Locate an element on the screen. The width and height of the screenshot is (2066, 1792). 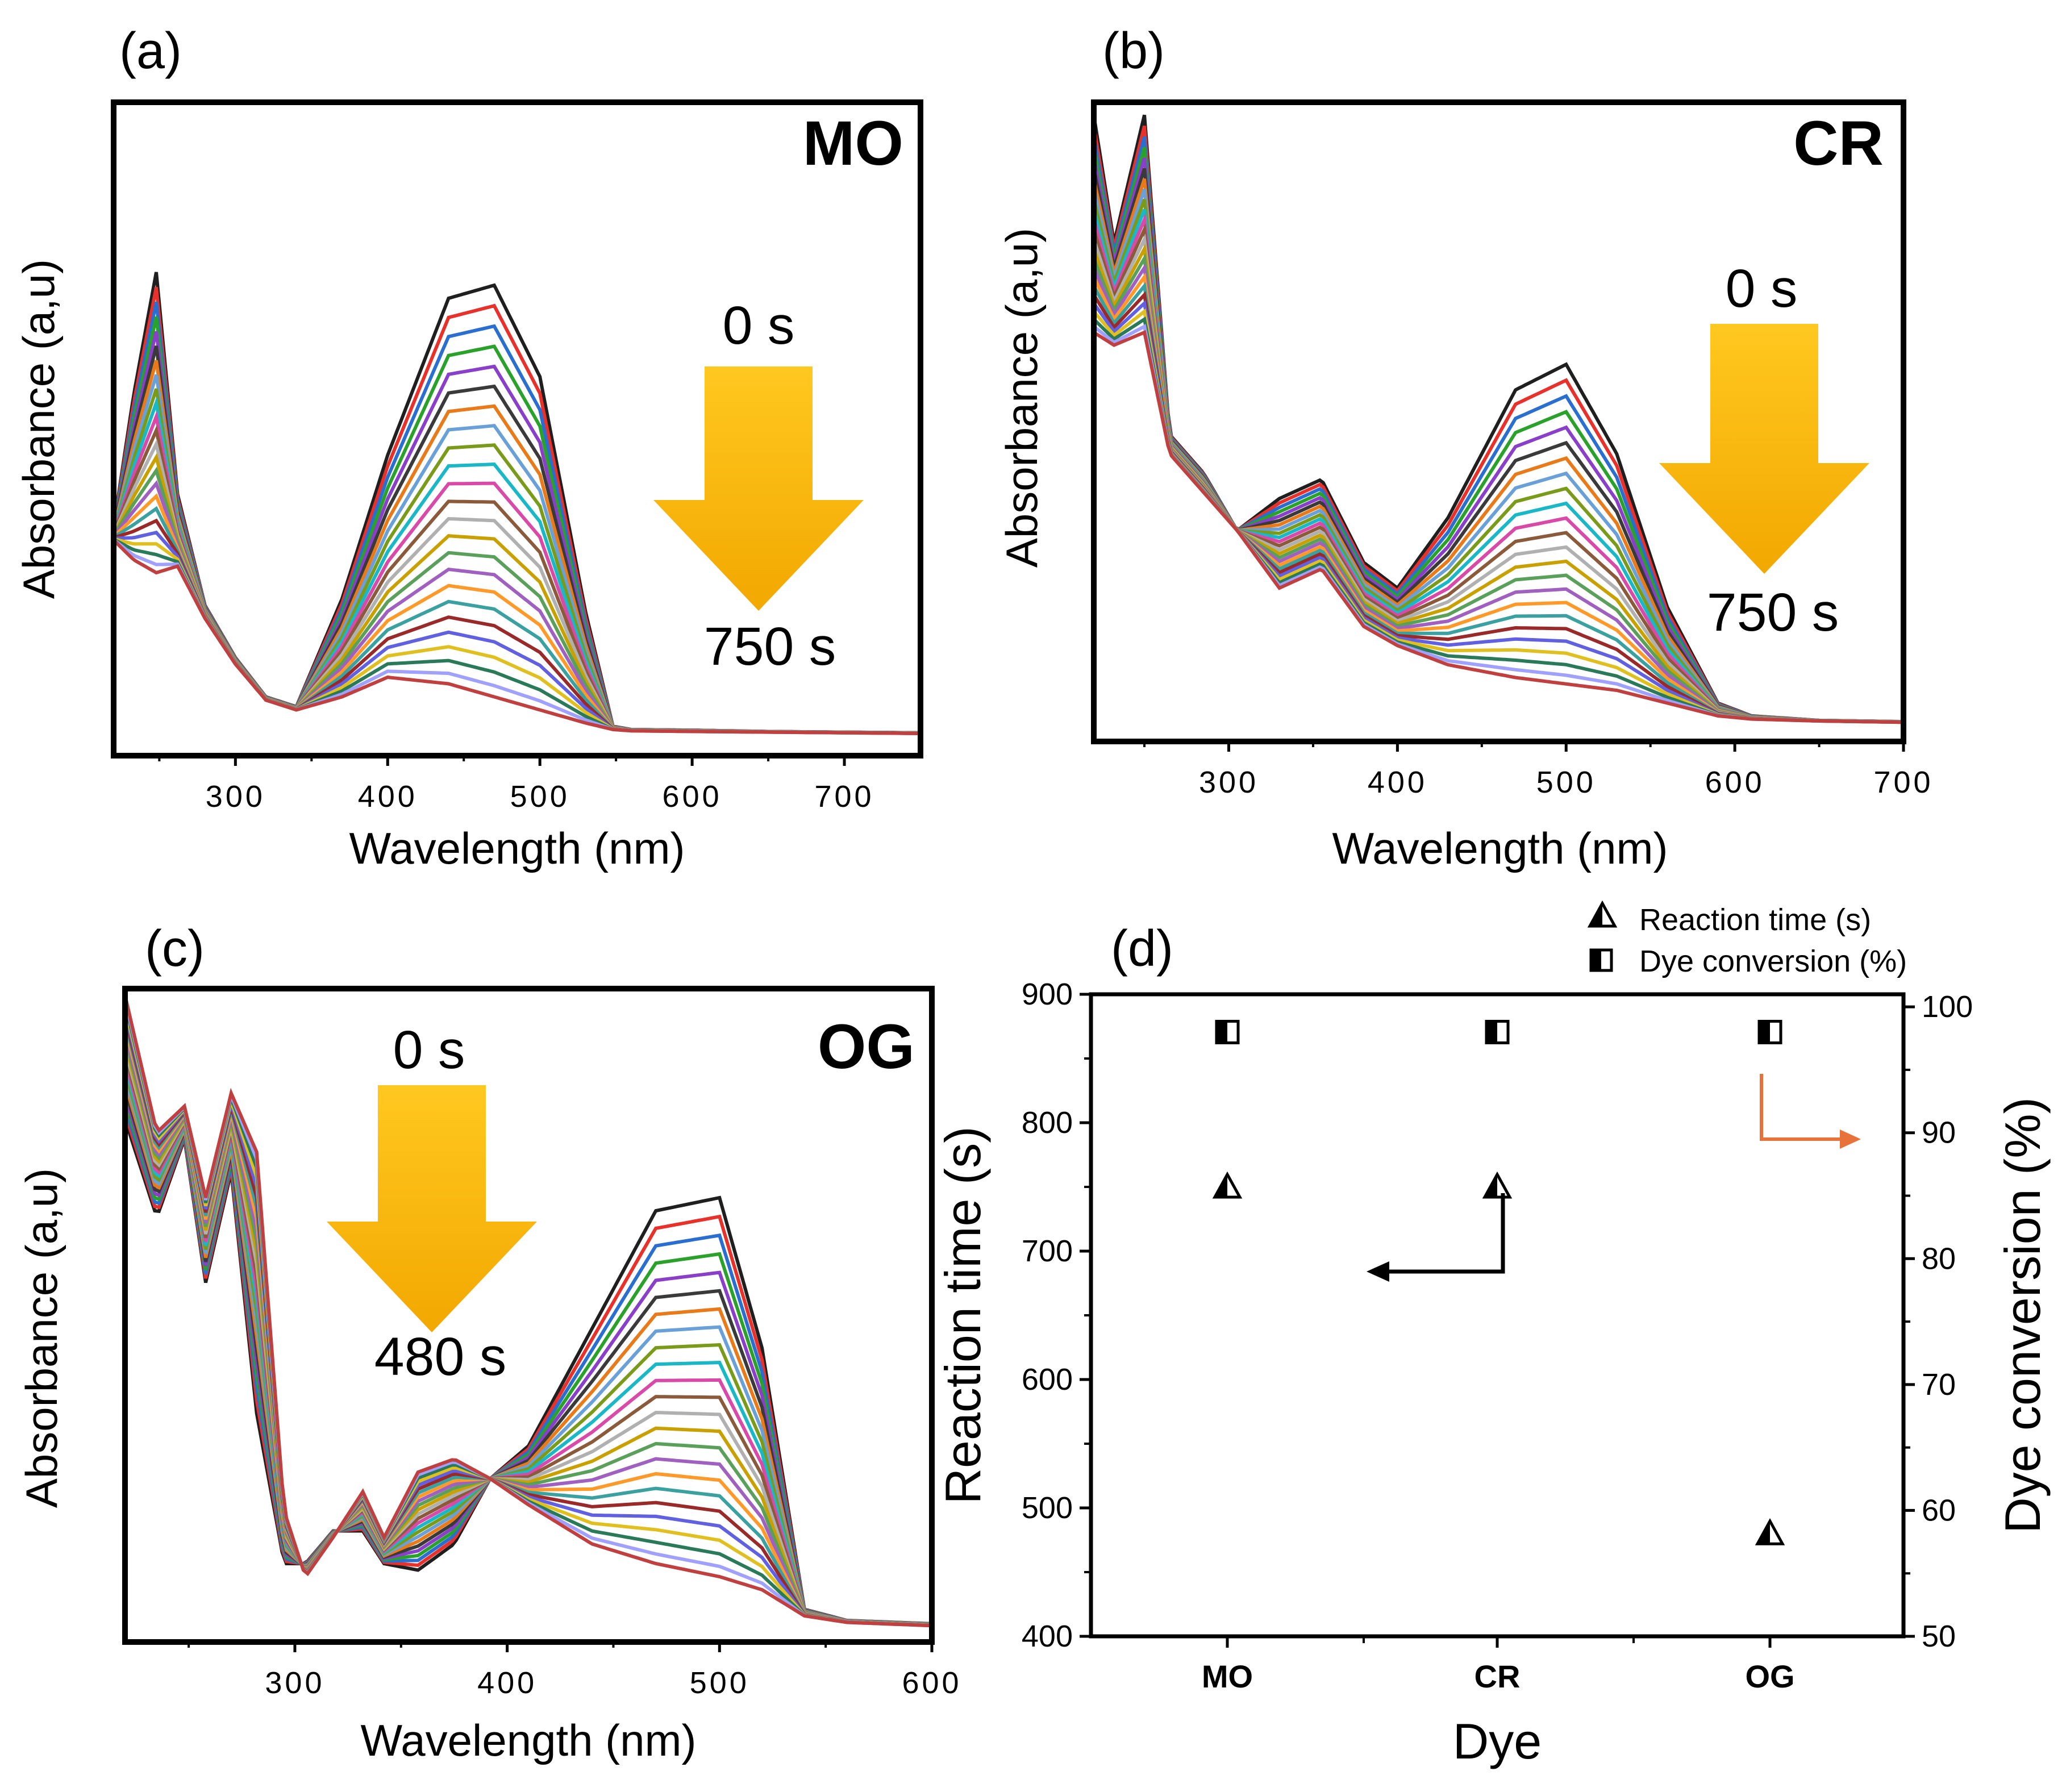
panel-b-time-end: 750 s is located at coordinates (1773, 612).